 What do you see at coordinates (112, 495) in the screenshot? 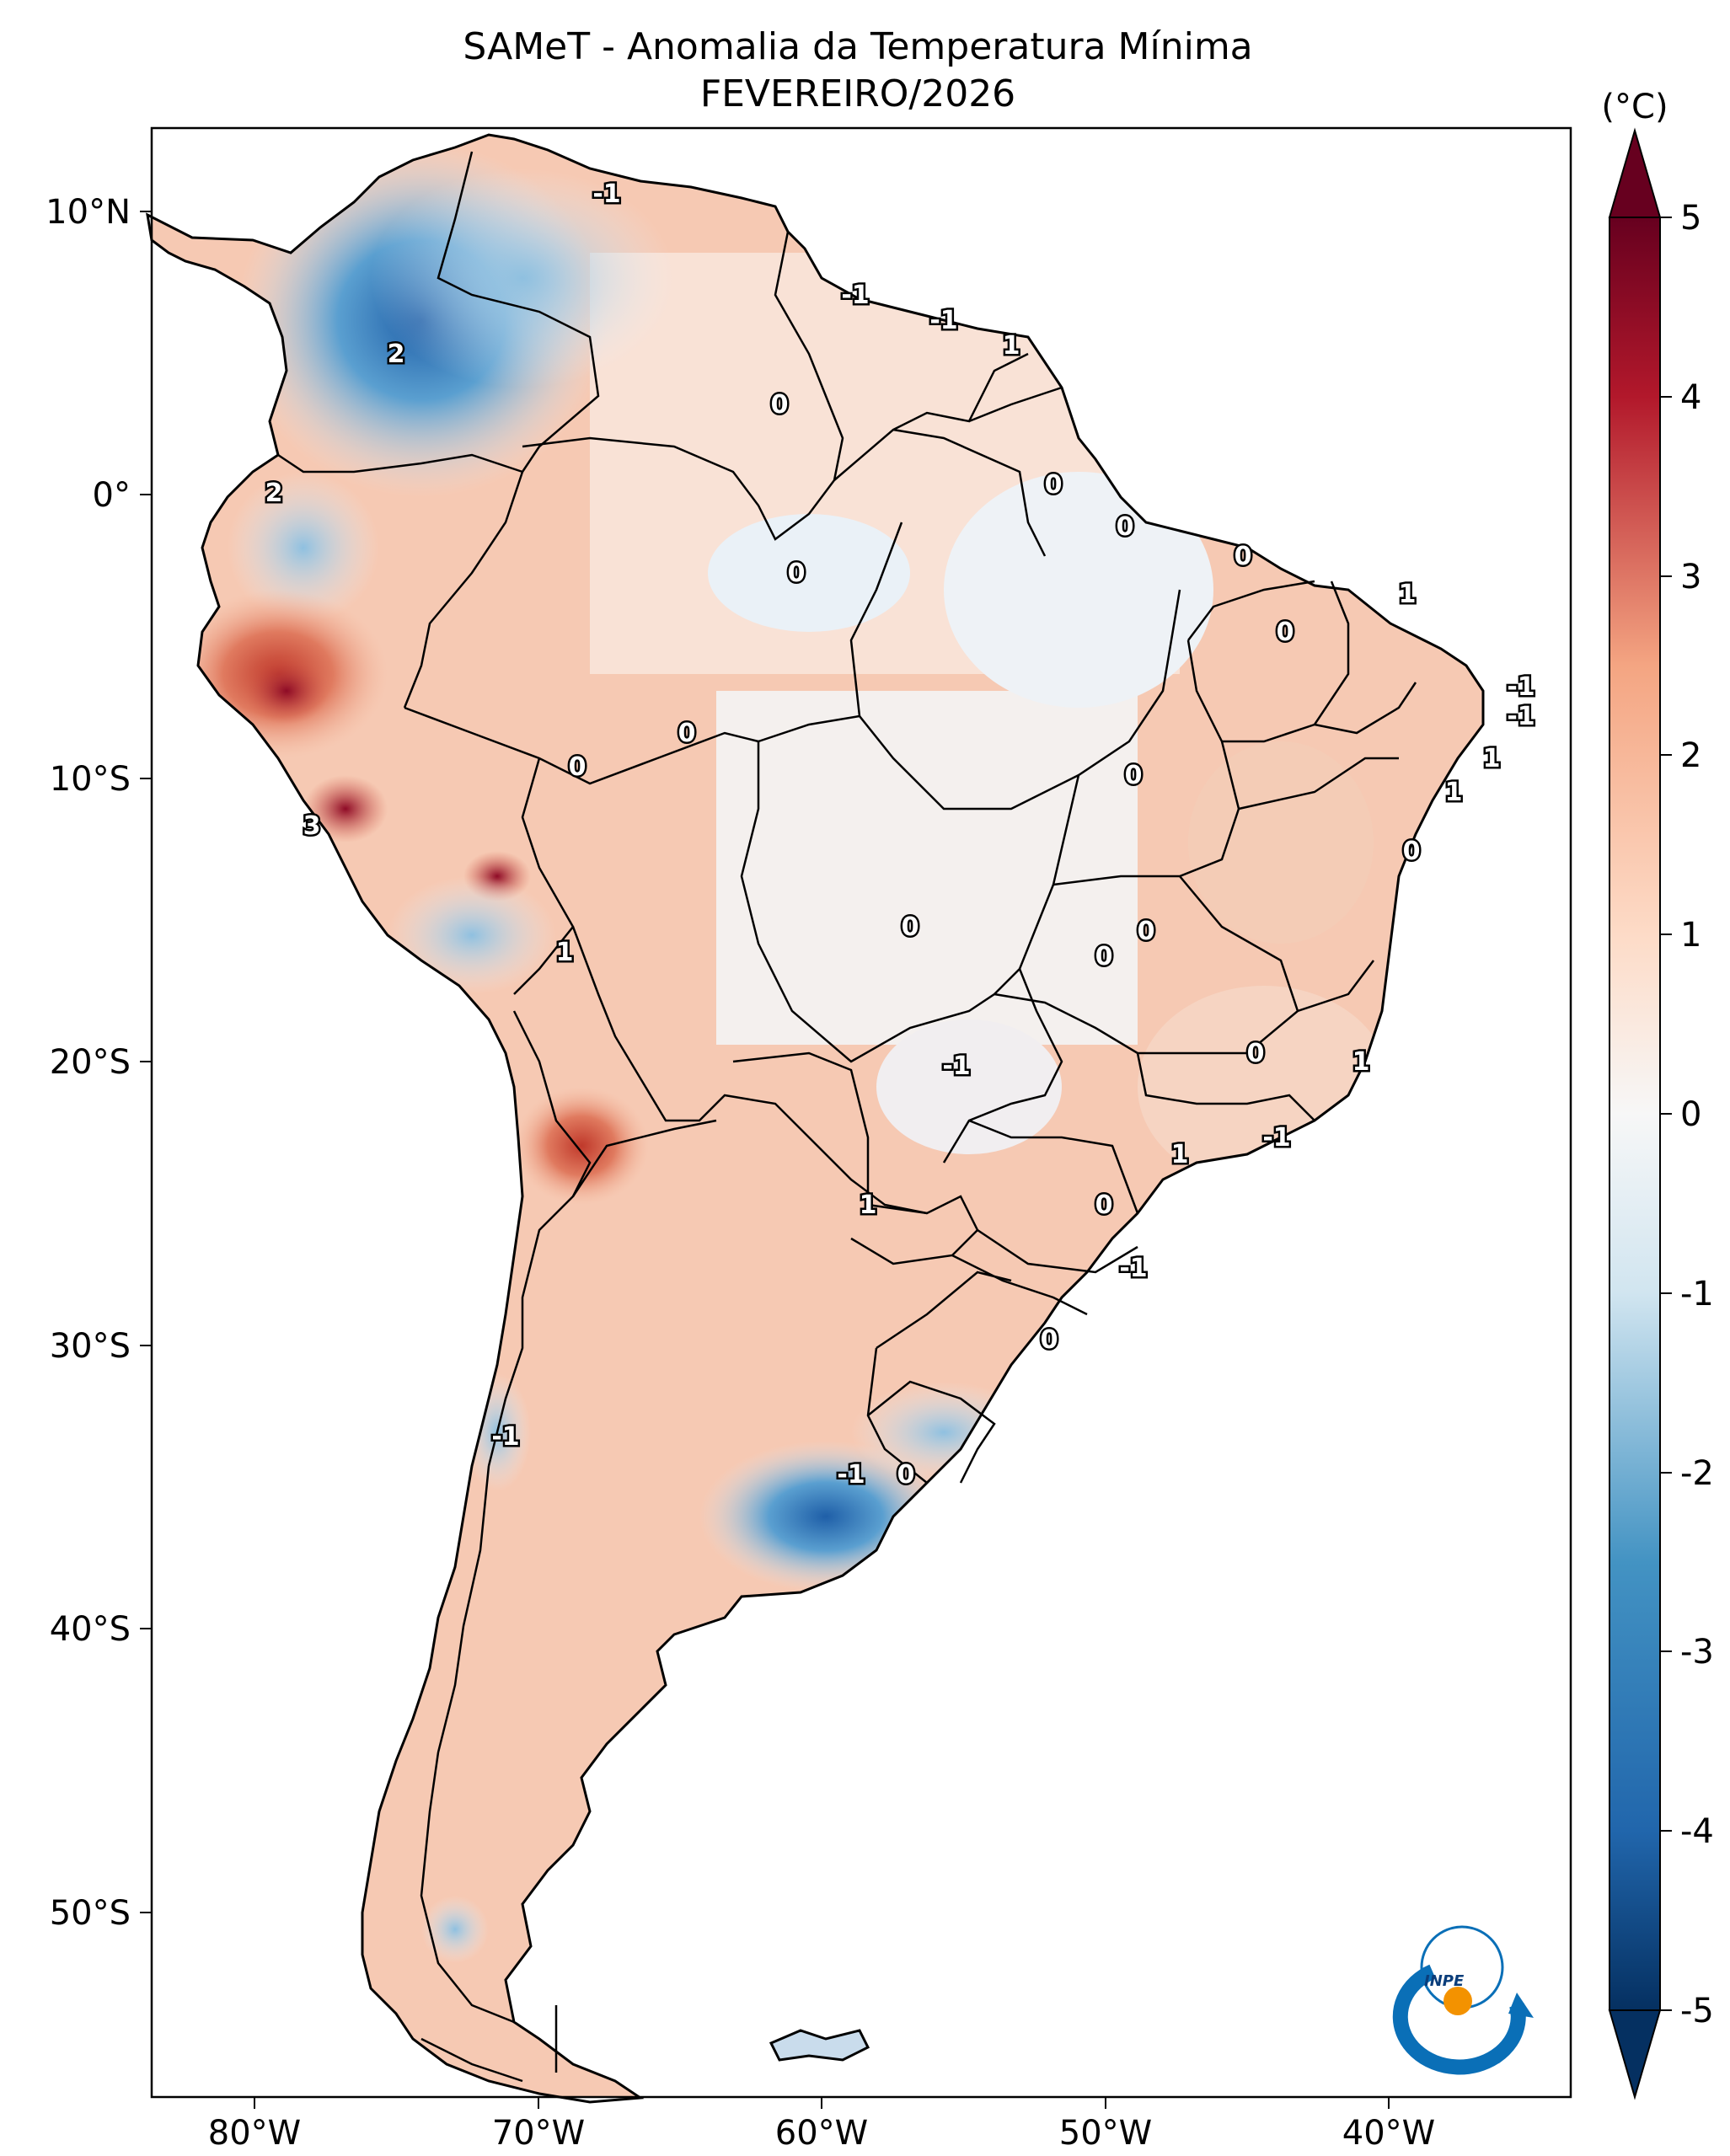
I see `lat-tick-label: 0°` at bounding box center [112, 495].